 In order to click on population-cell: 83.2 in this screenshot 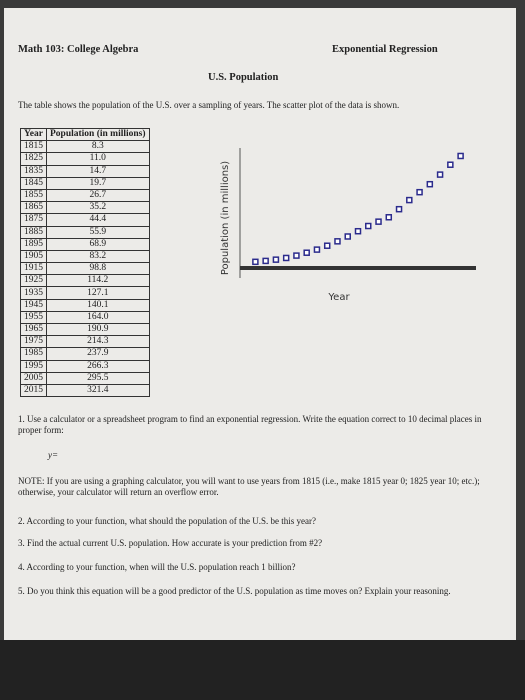, I will do `click(98, 256)`.